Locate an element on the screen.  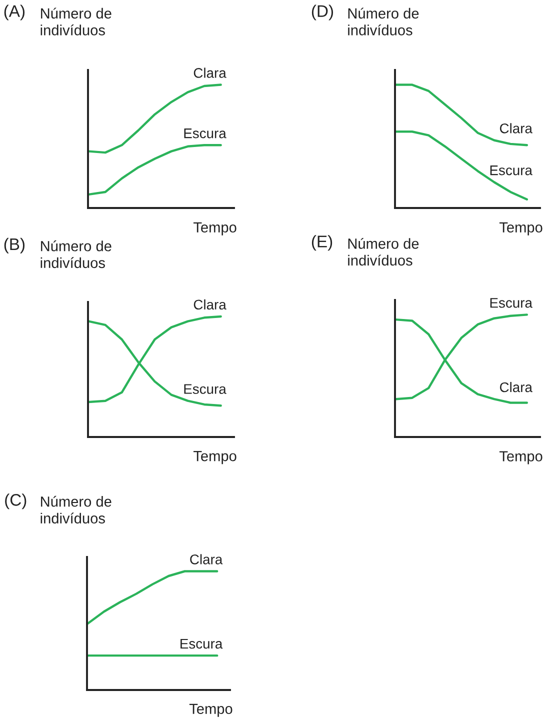
chart-title: (C) is located at coordinates (15, 502).